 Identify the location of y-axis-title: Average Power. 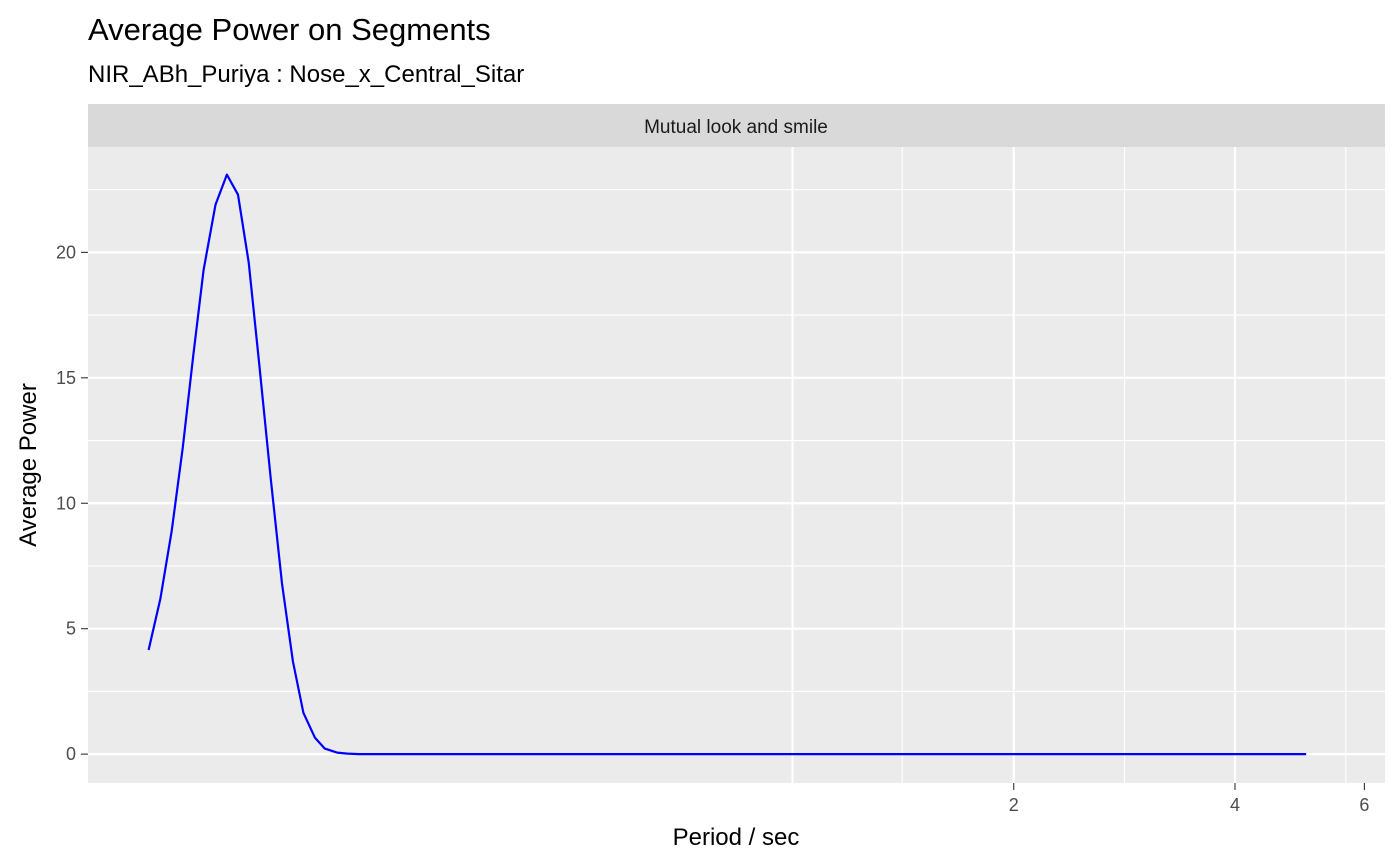
(28, 465).